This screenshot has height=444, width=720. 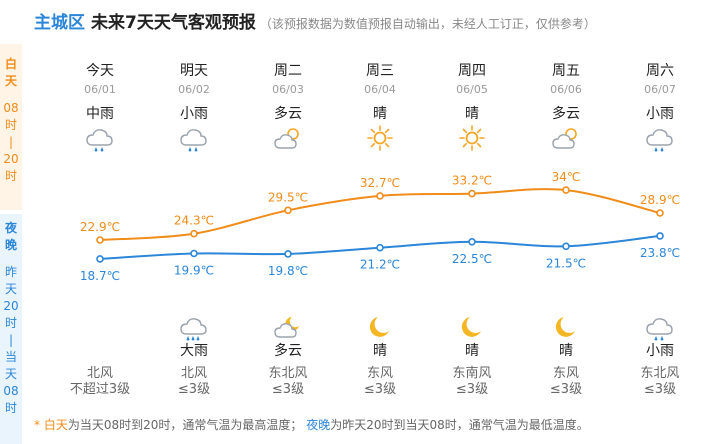 What do you see at coordinates (380, 265) in the screenshot?
I see `night-temperature-label: 21.2℃` at bounding box center [380, 265].